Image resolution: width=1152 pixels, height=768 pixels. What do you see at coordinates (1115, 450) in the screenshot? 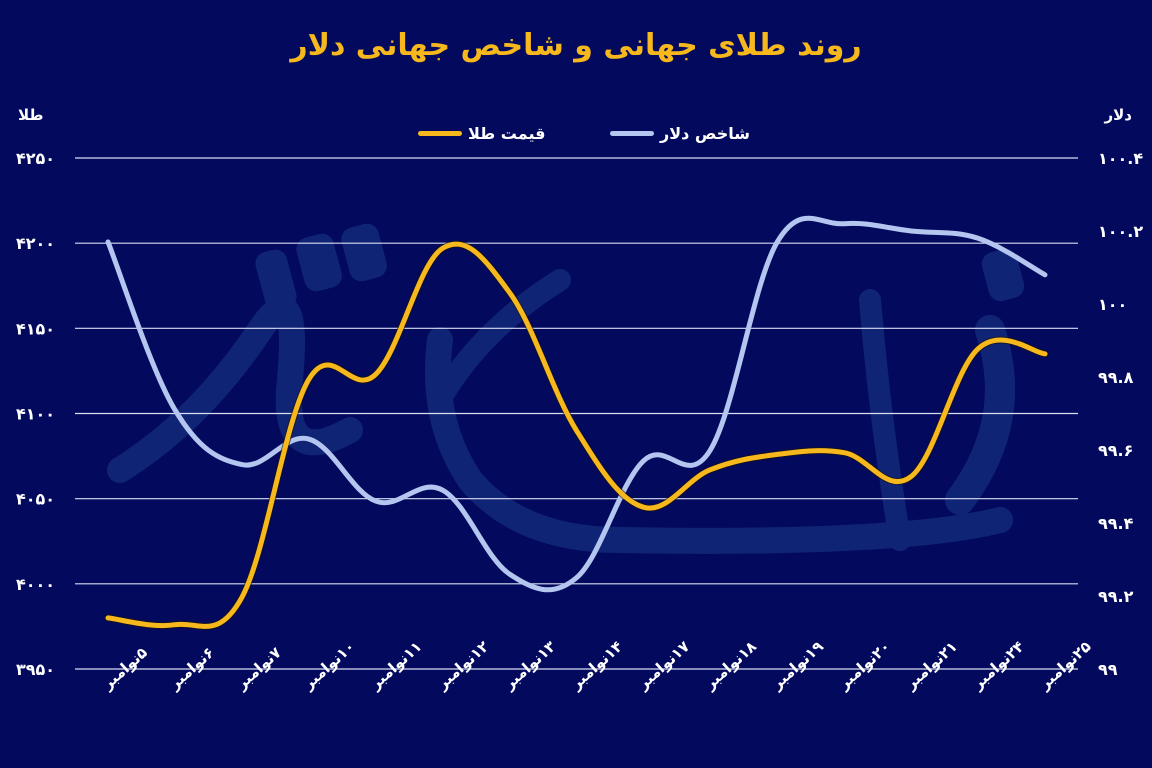
I see `right-axis-tick-label: ۹۹.۶` at bounding box center [1115, 450].